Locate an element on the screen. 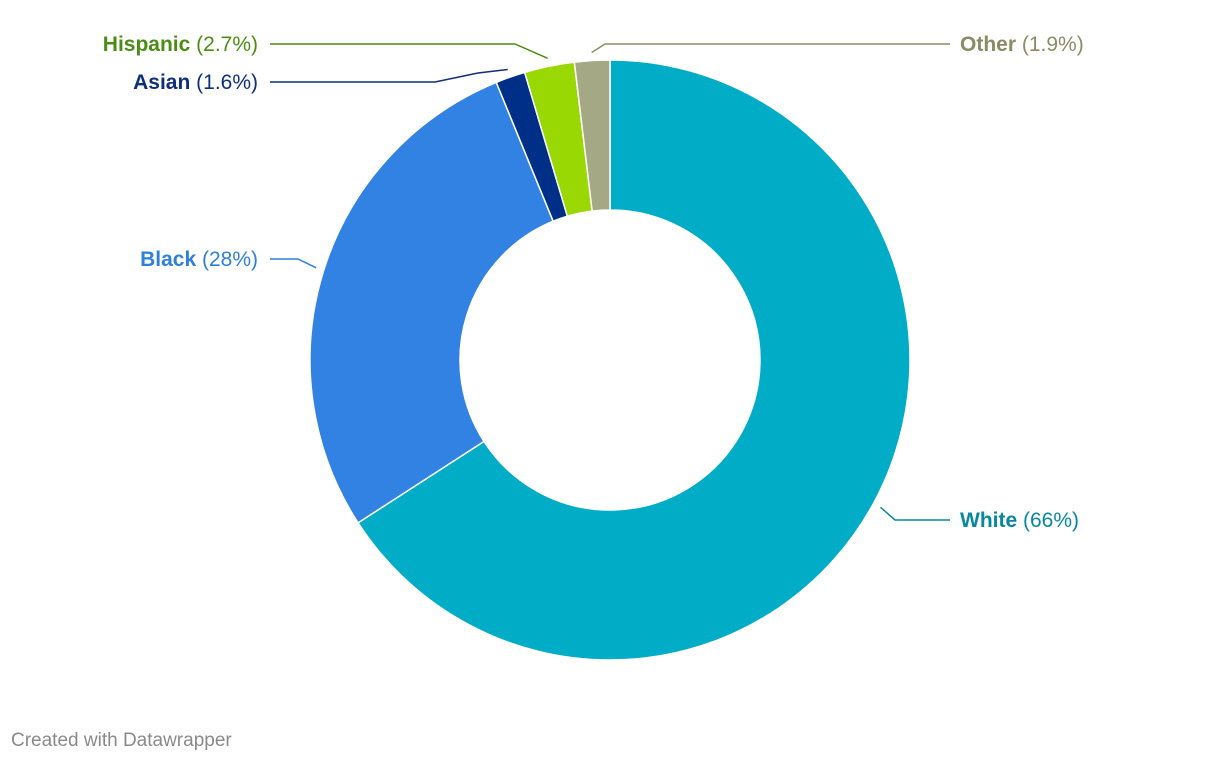  slice-label-name: Hispanic is located at coordinates (147, 44).